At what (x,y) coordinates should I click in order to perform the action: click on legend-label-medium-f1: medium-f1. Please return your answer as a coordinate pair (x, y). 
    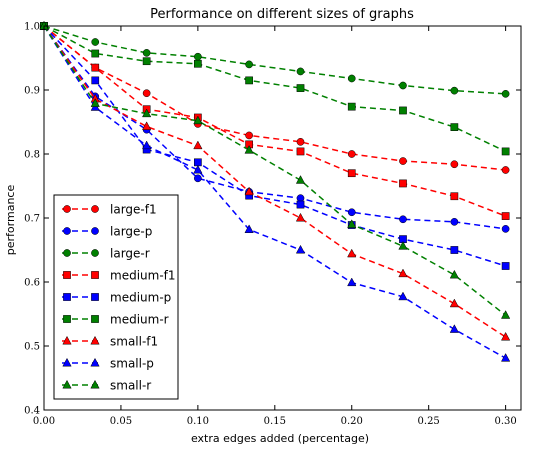
    Looking at the image, I should click on (143, 276).